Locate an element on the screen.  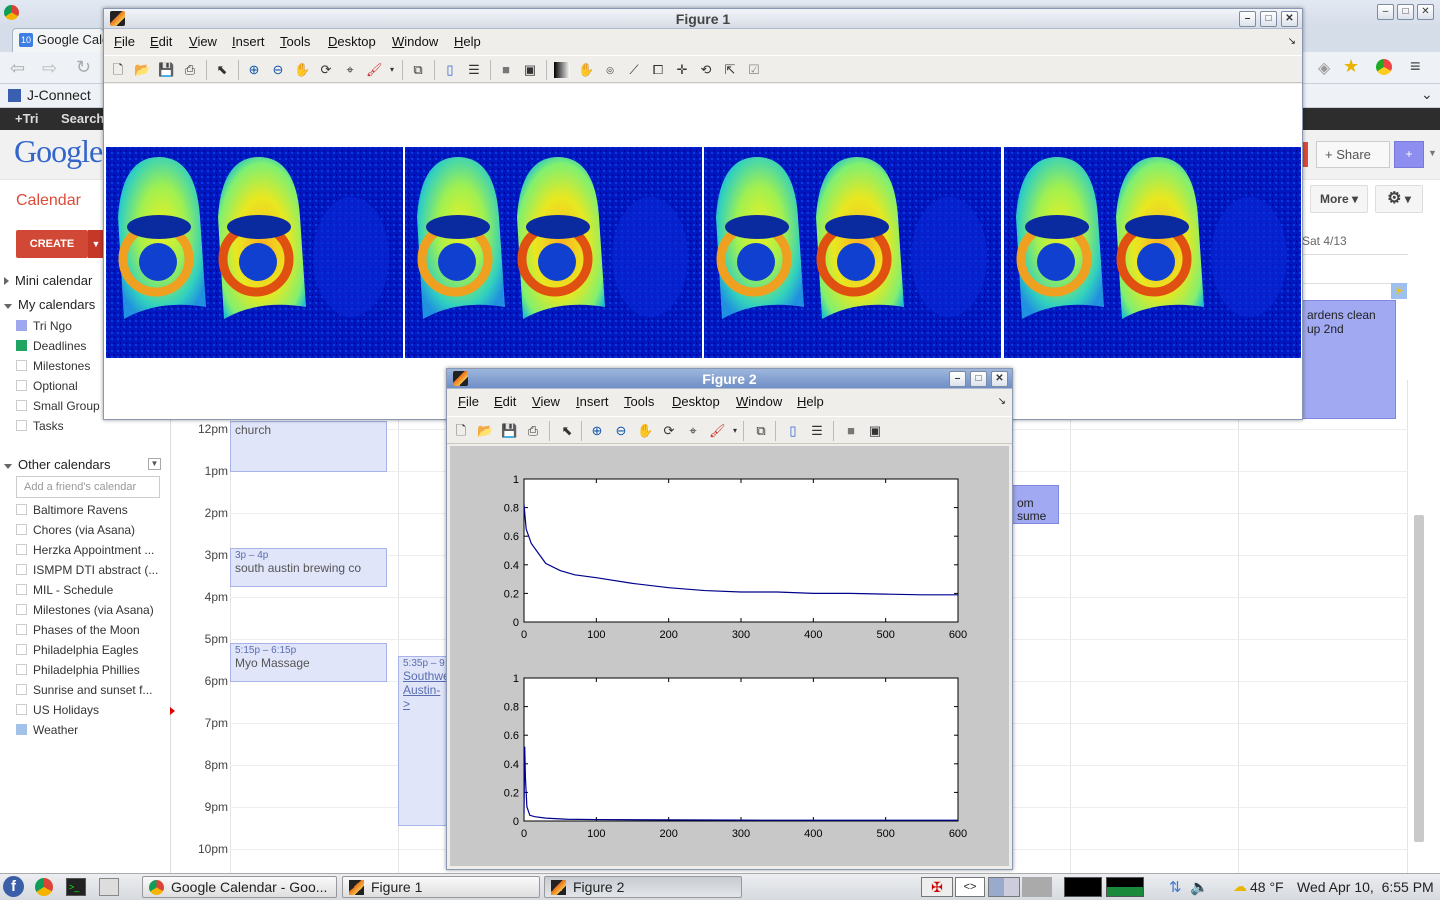
open-file-icon: 📂 is located at coordinates (142, 69).